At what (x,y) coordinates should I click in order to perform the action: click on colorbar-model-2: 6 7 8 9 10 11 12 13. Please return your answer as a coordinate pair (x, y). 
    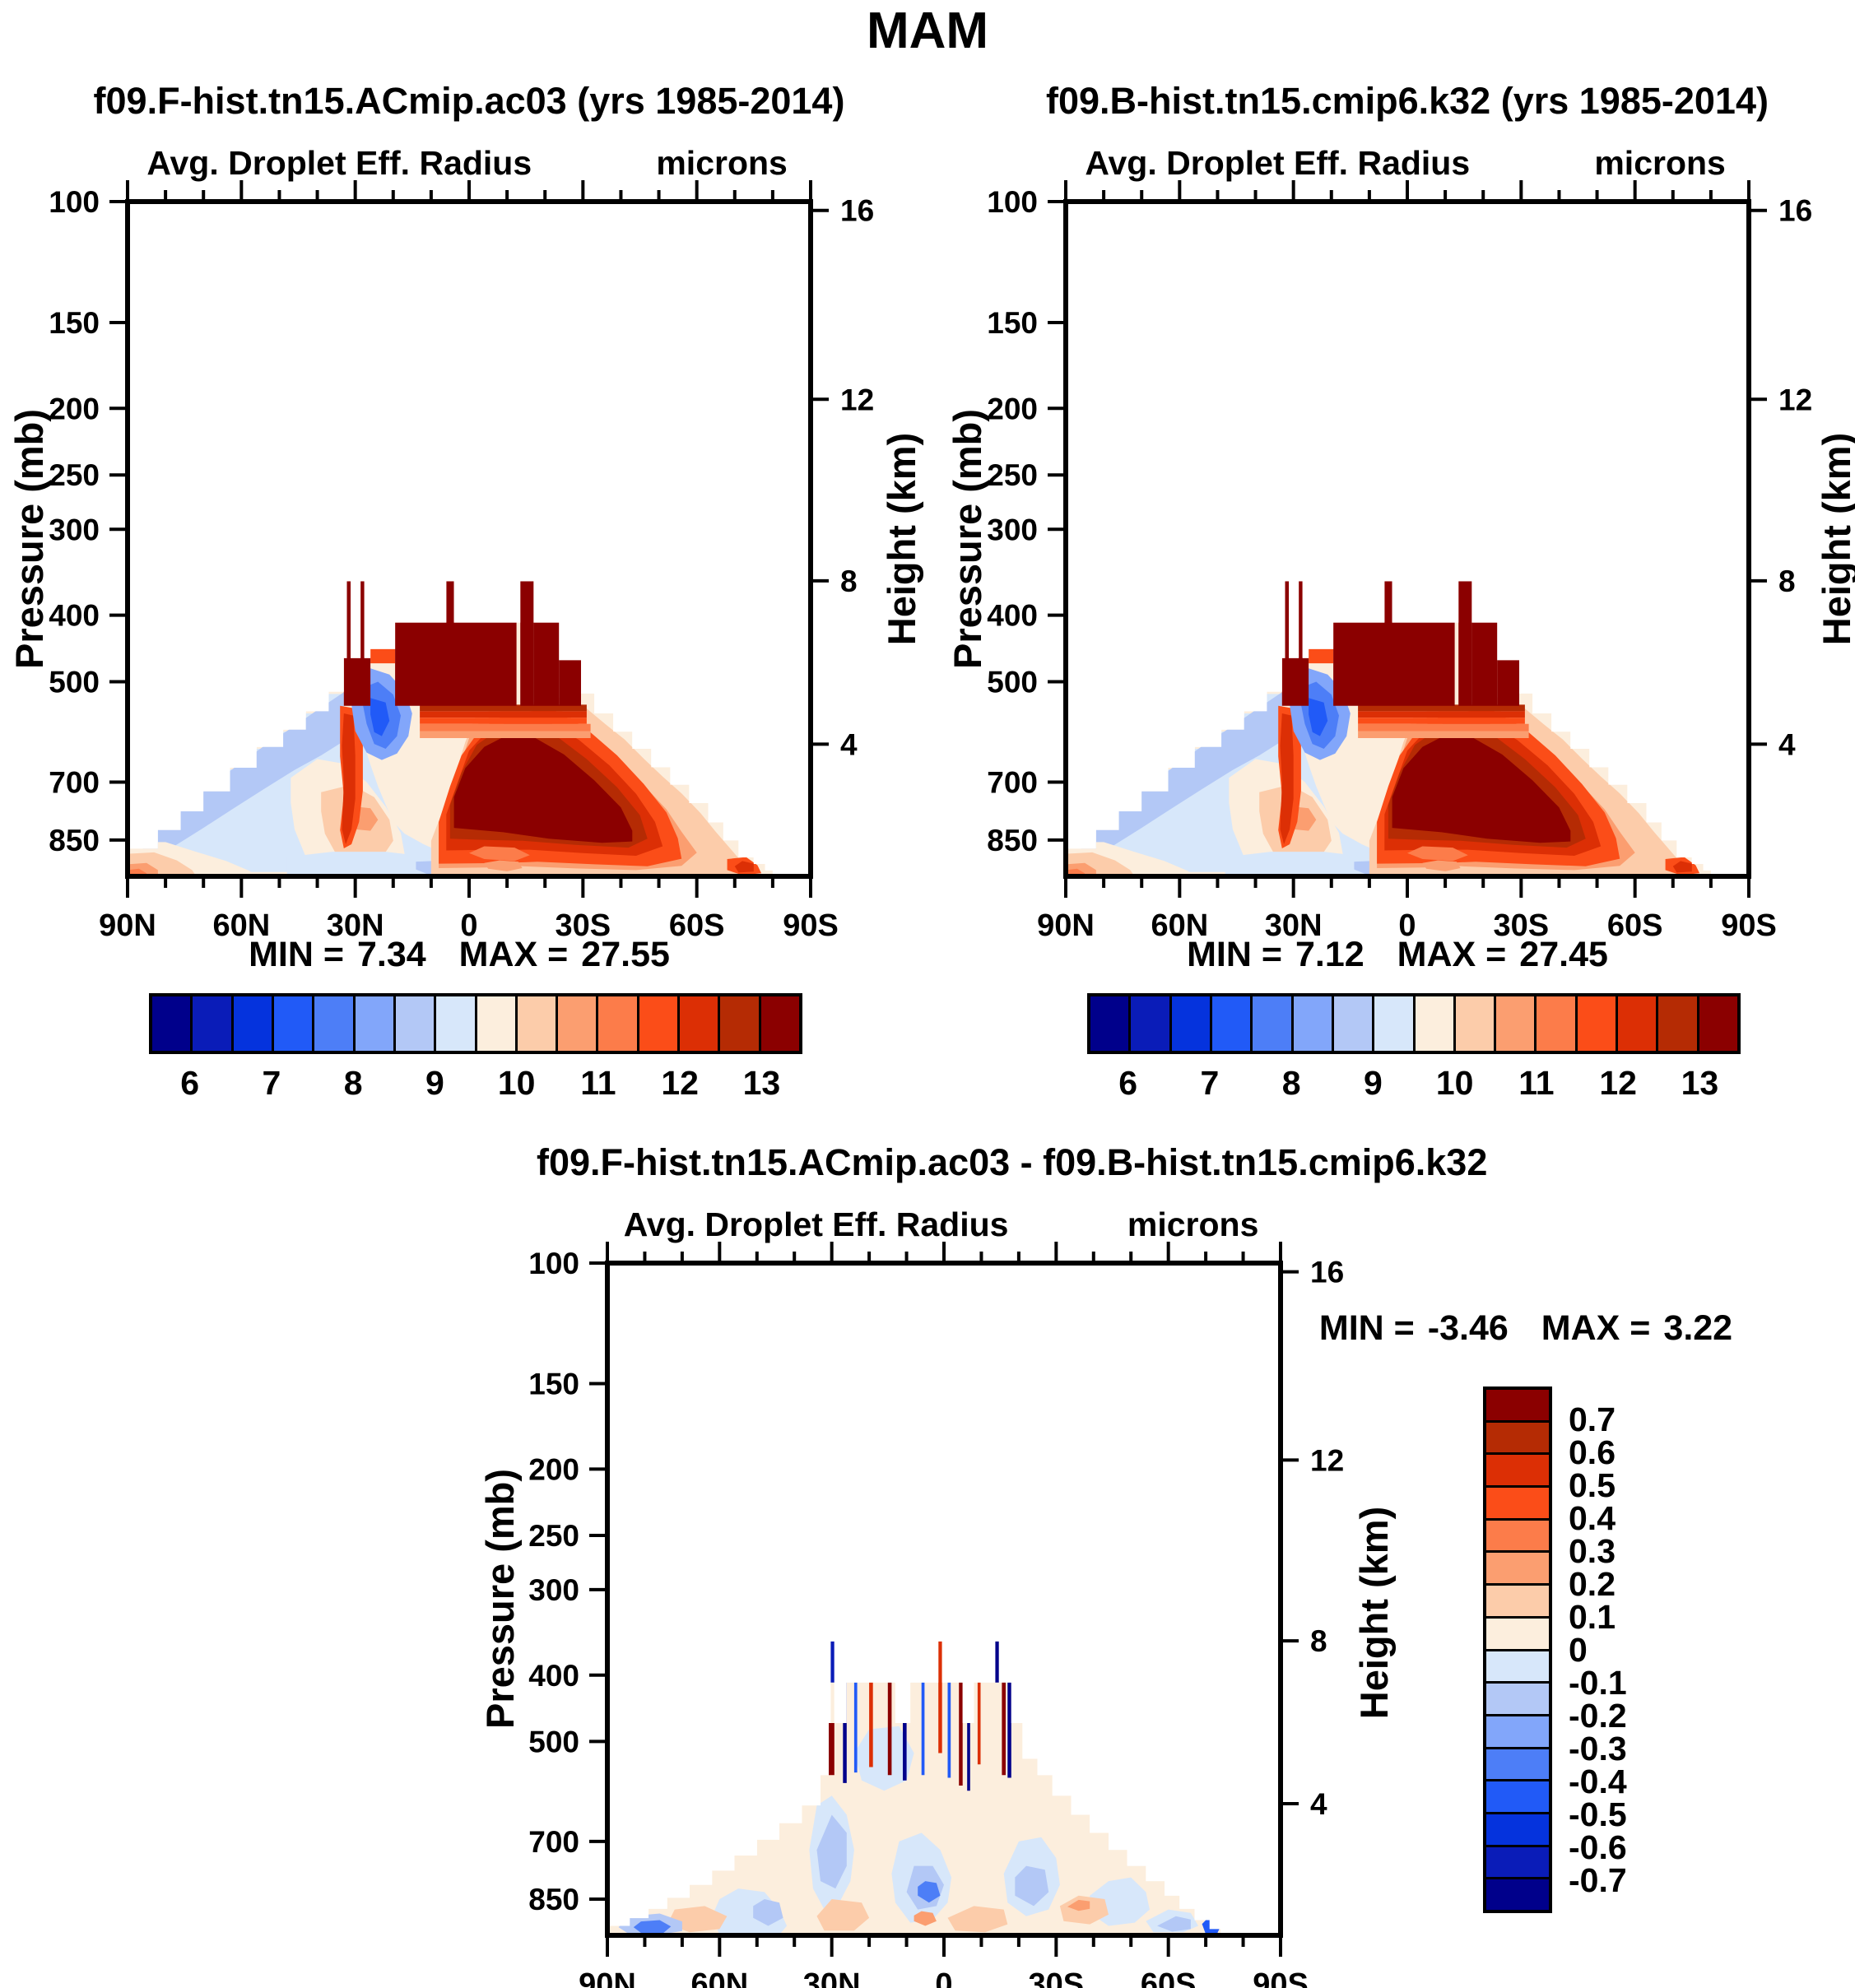
    Looking at the image, I should click on (1407, 1063).